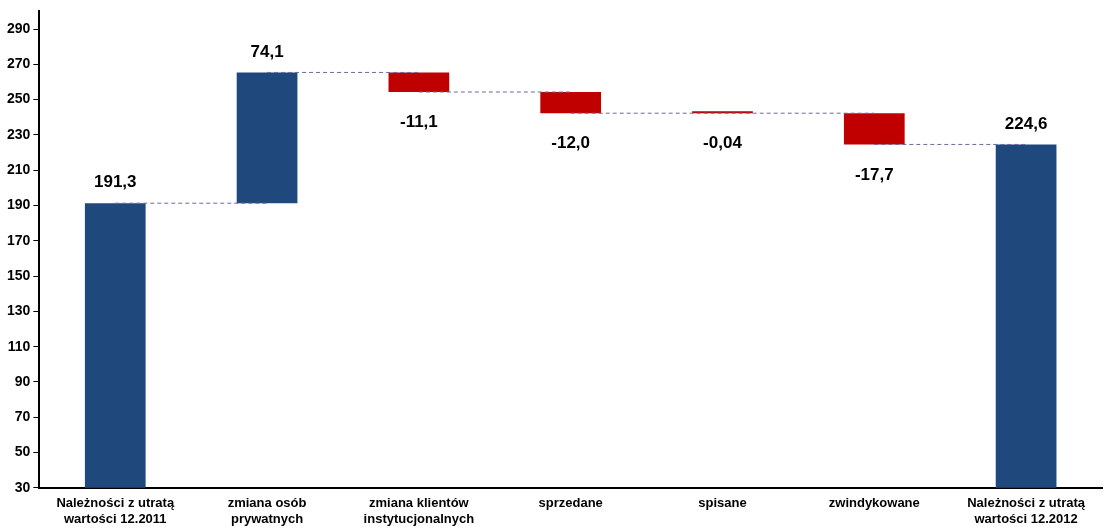 Image resolution: width=1106 pixels, height=529 pixels. What do you see at coordinates (722, 503) in the screenshot?
I see `x-tick-label: spisane` at bounding box center [722, 503].